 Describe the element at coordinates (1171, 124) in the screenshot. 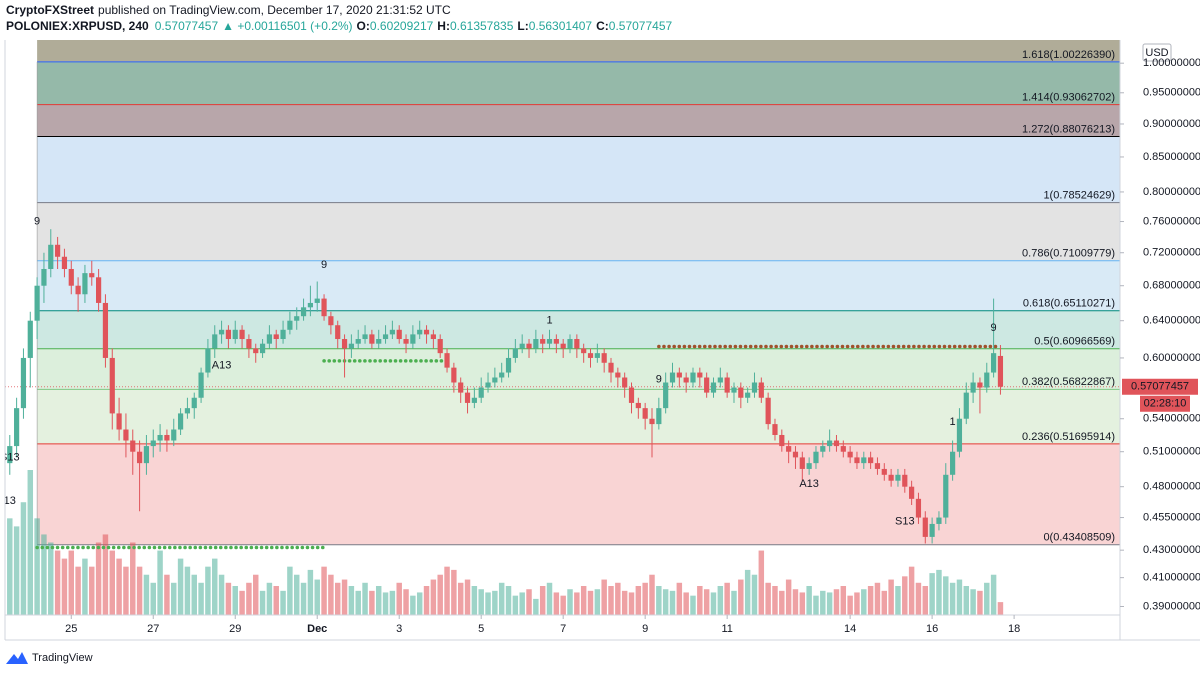

I see `y-tick-label: 0.90000000` at that location.